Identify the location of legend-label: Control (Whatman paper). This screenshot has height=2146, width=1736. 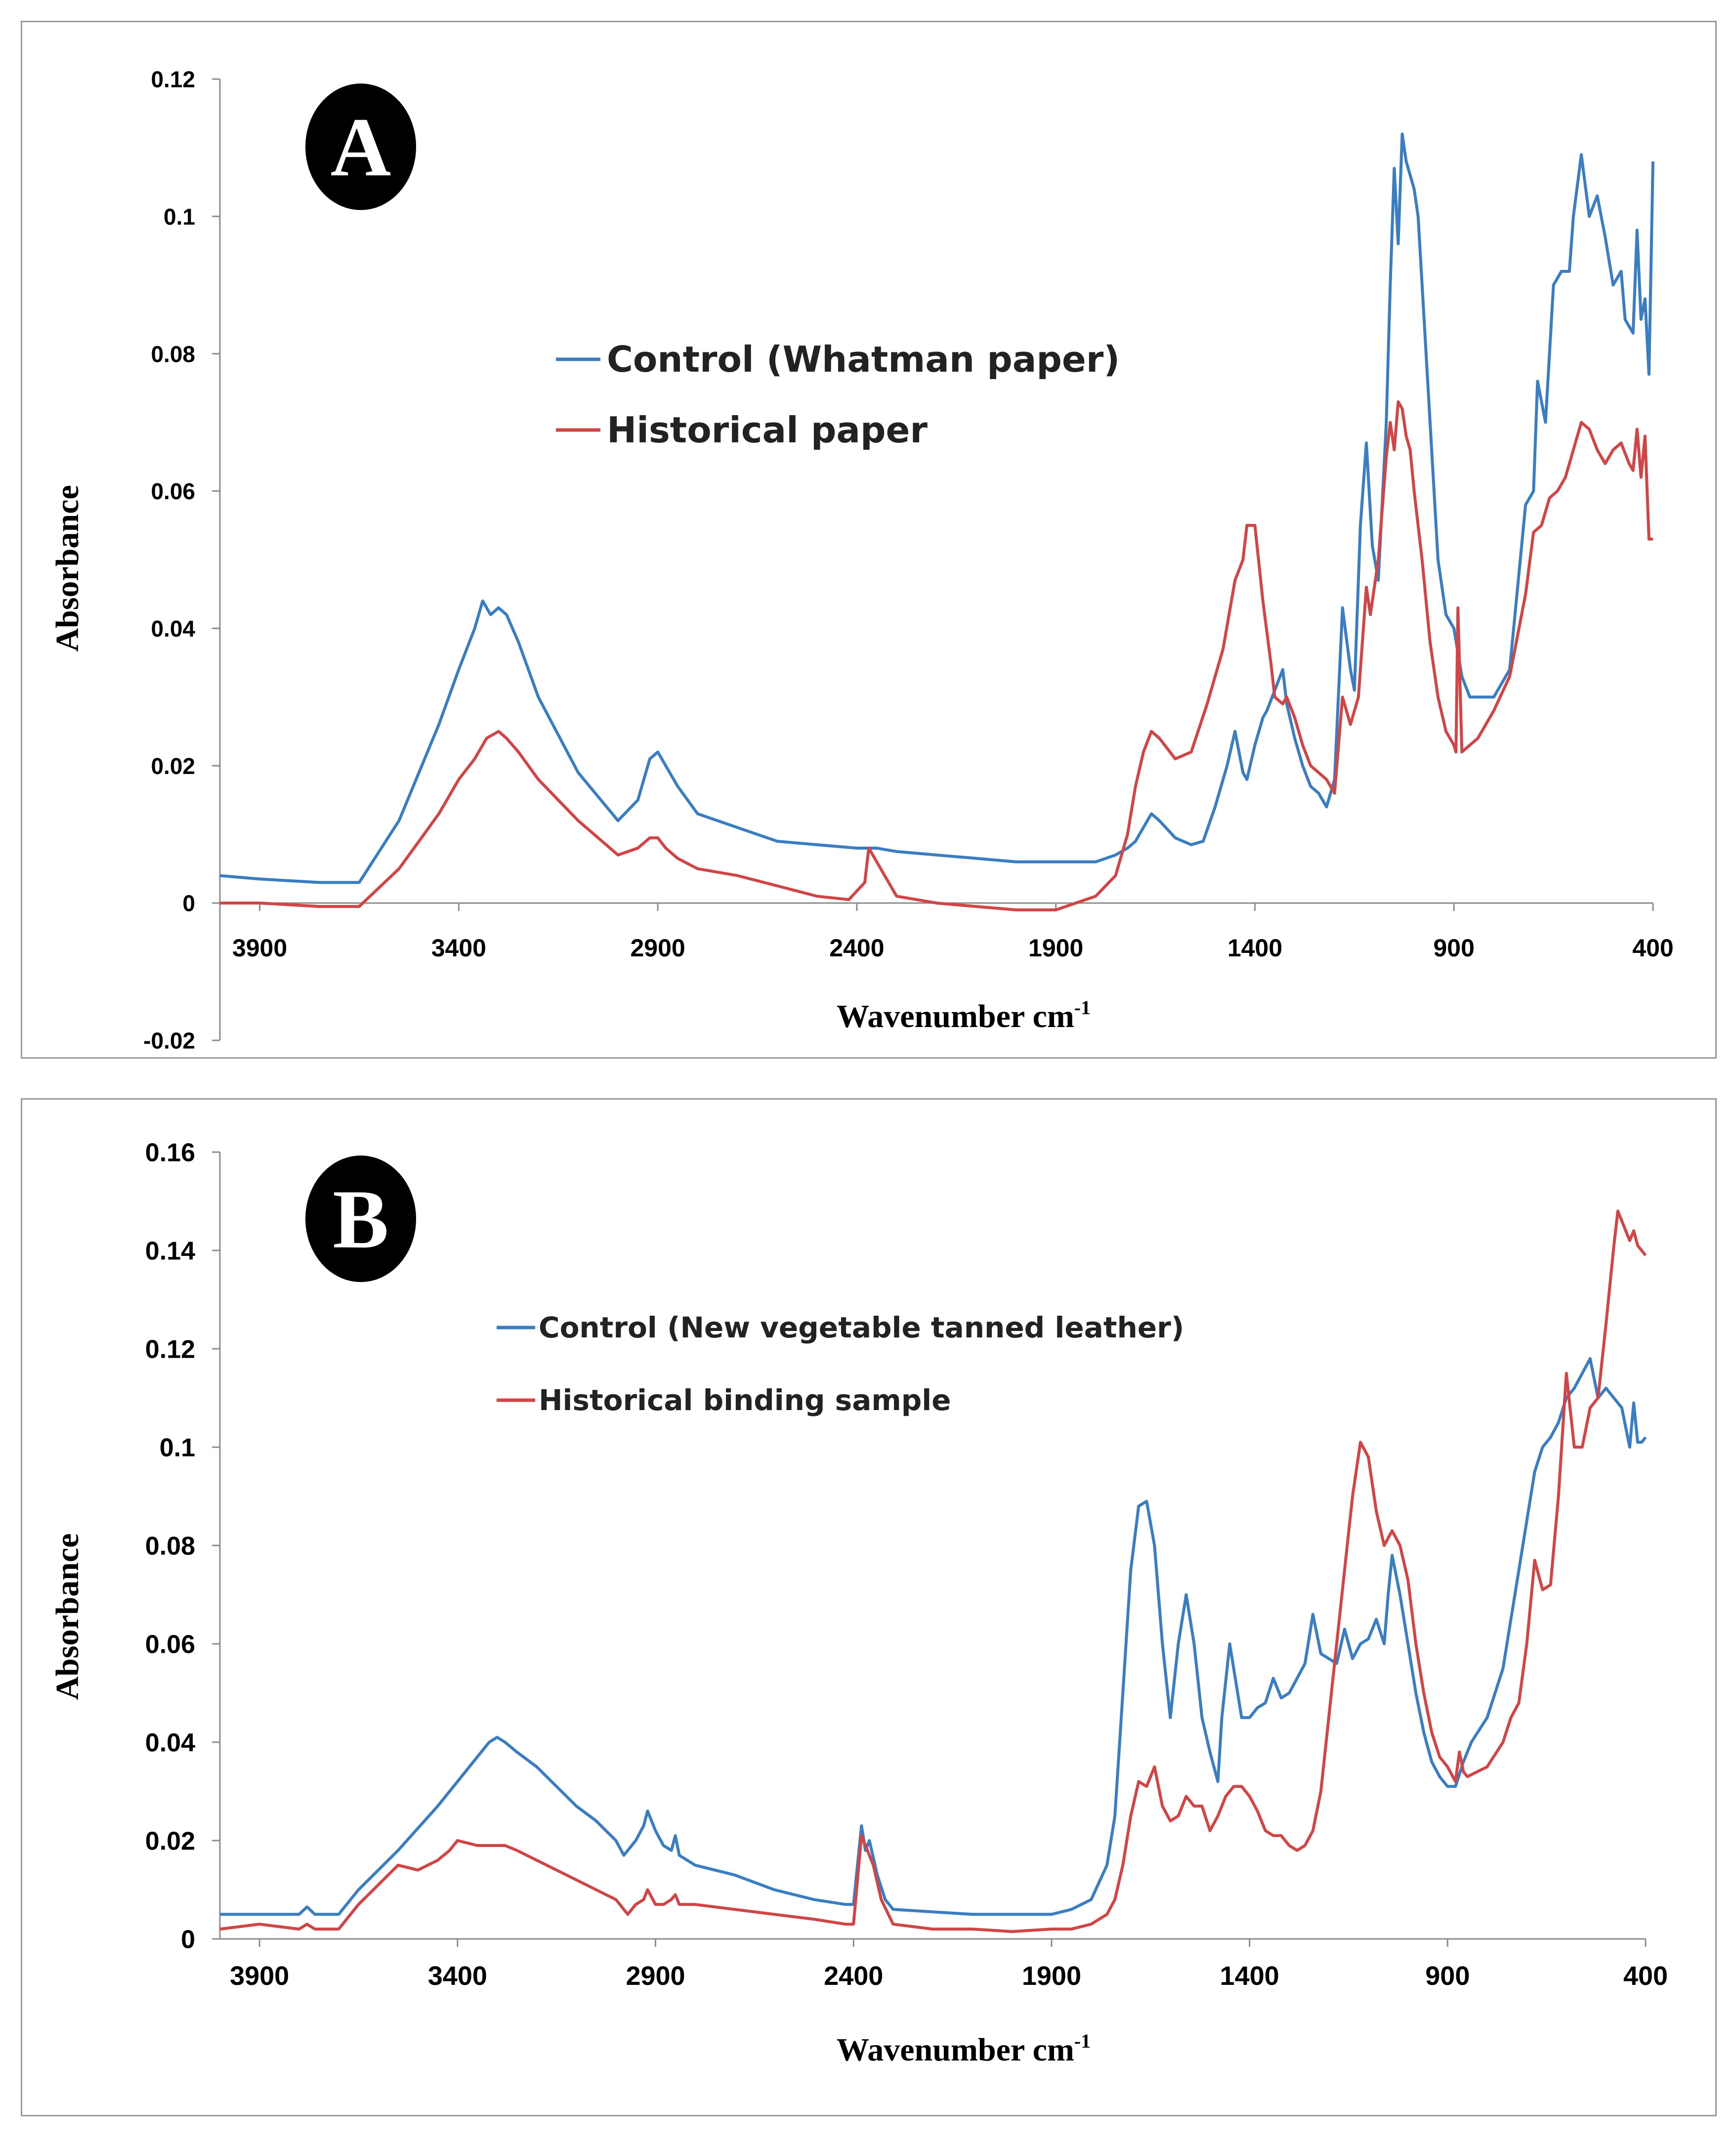
(864, 359).